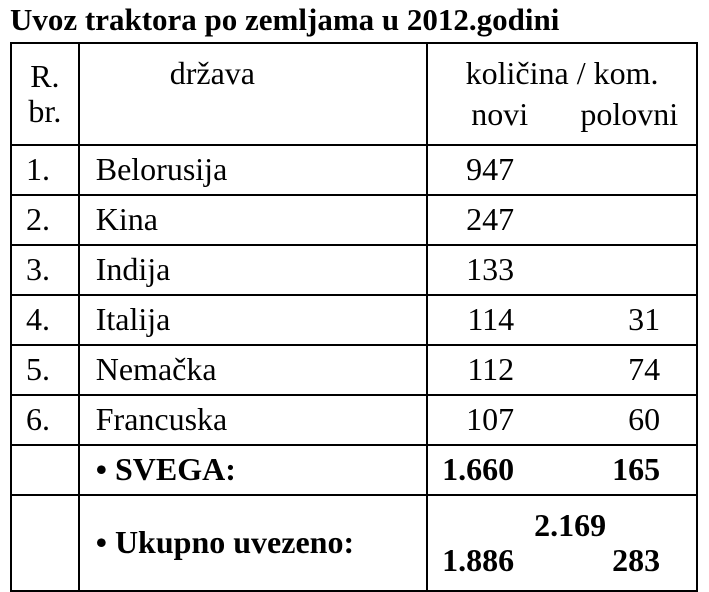 The height and width of the screenshot is (592, 709). Describe the element at coordinates (285, 19) in the screenshot. I see `title: Uvoz traktora po zemljama u 2012.godini` at that location.